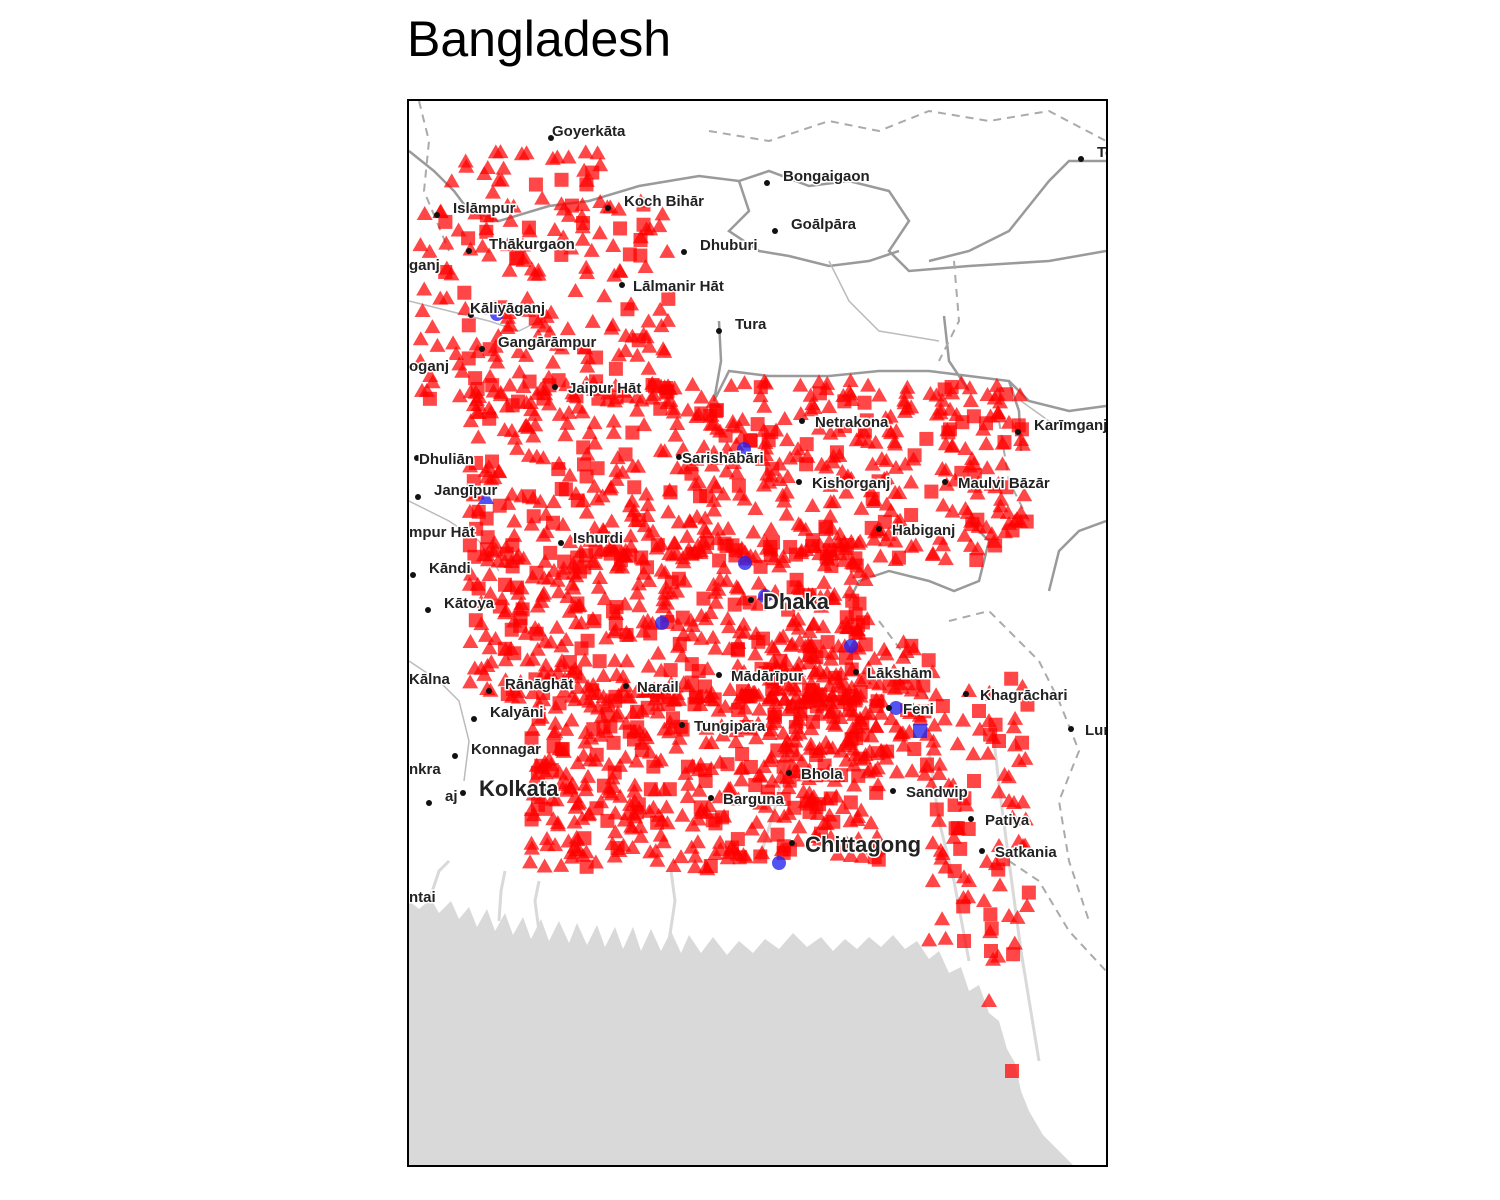 The width and height of the screenshot is (1500, 1200). I want to click on place-jang-pur: Jangīpur, so click(457, 491).